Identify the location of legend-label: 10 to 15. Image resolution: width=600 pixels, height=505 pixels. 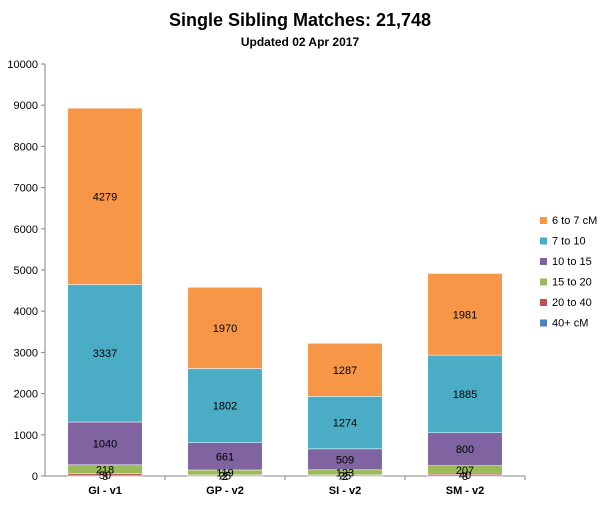
(572, 262).